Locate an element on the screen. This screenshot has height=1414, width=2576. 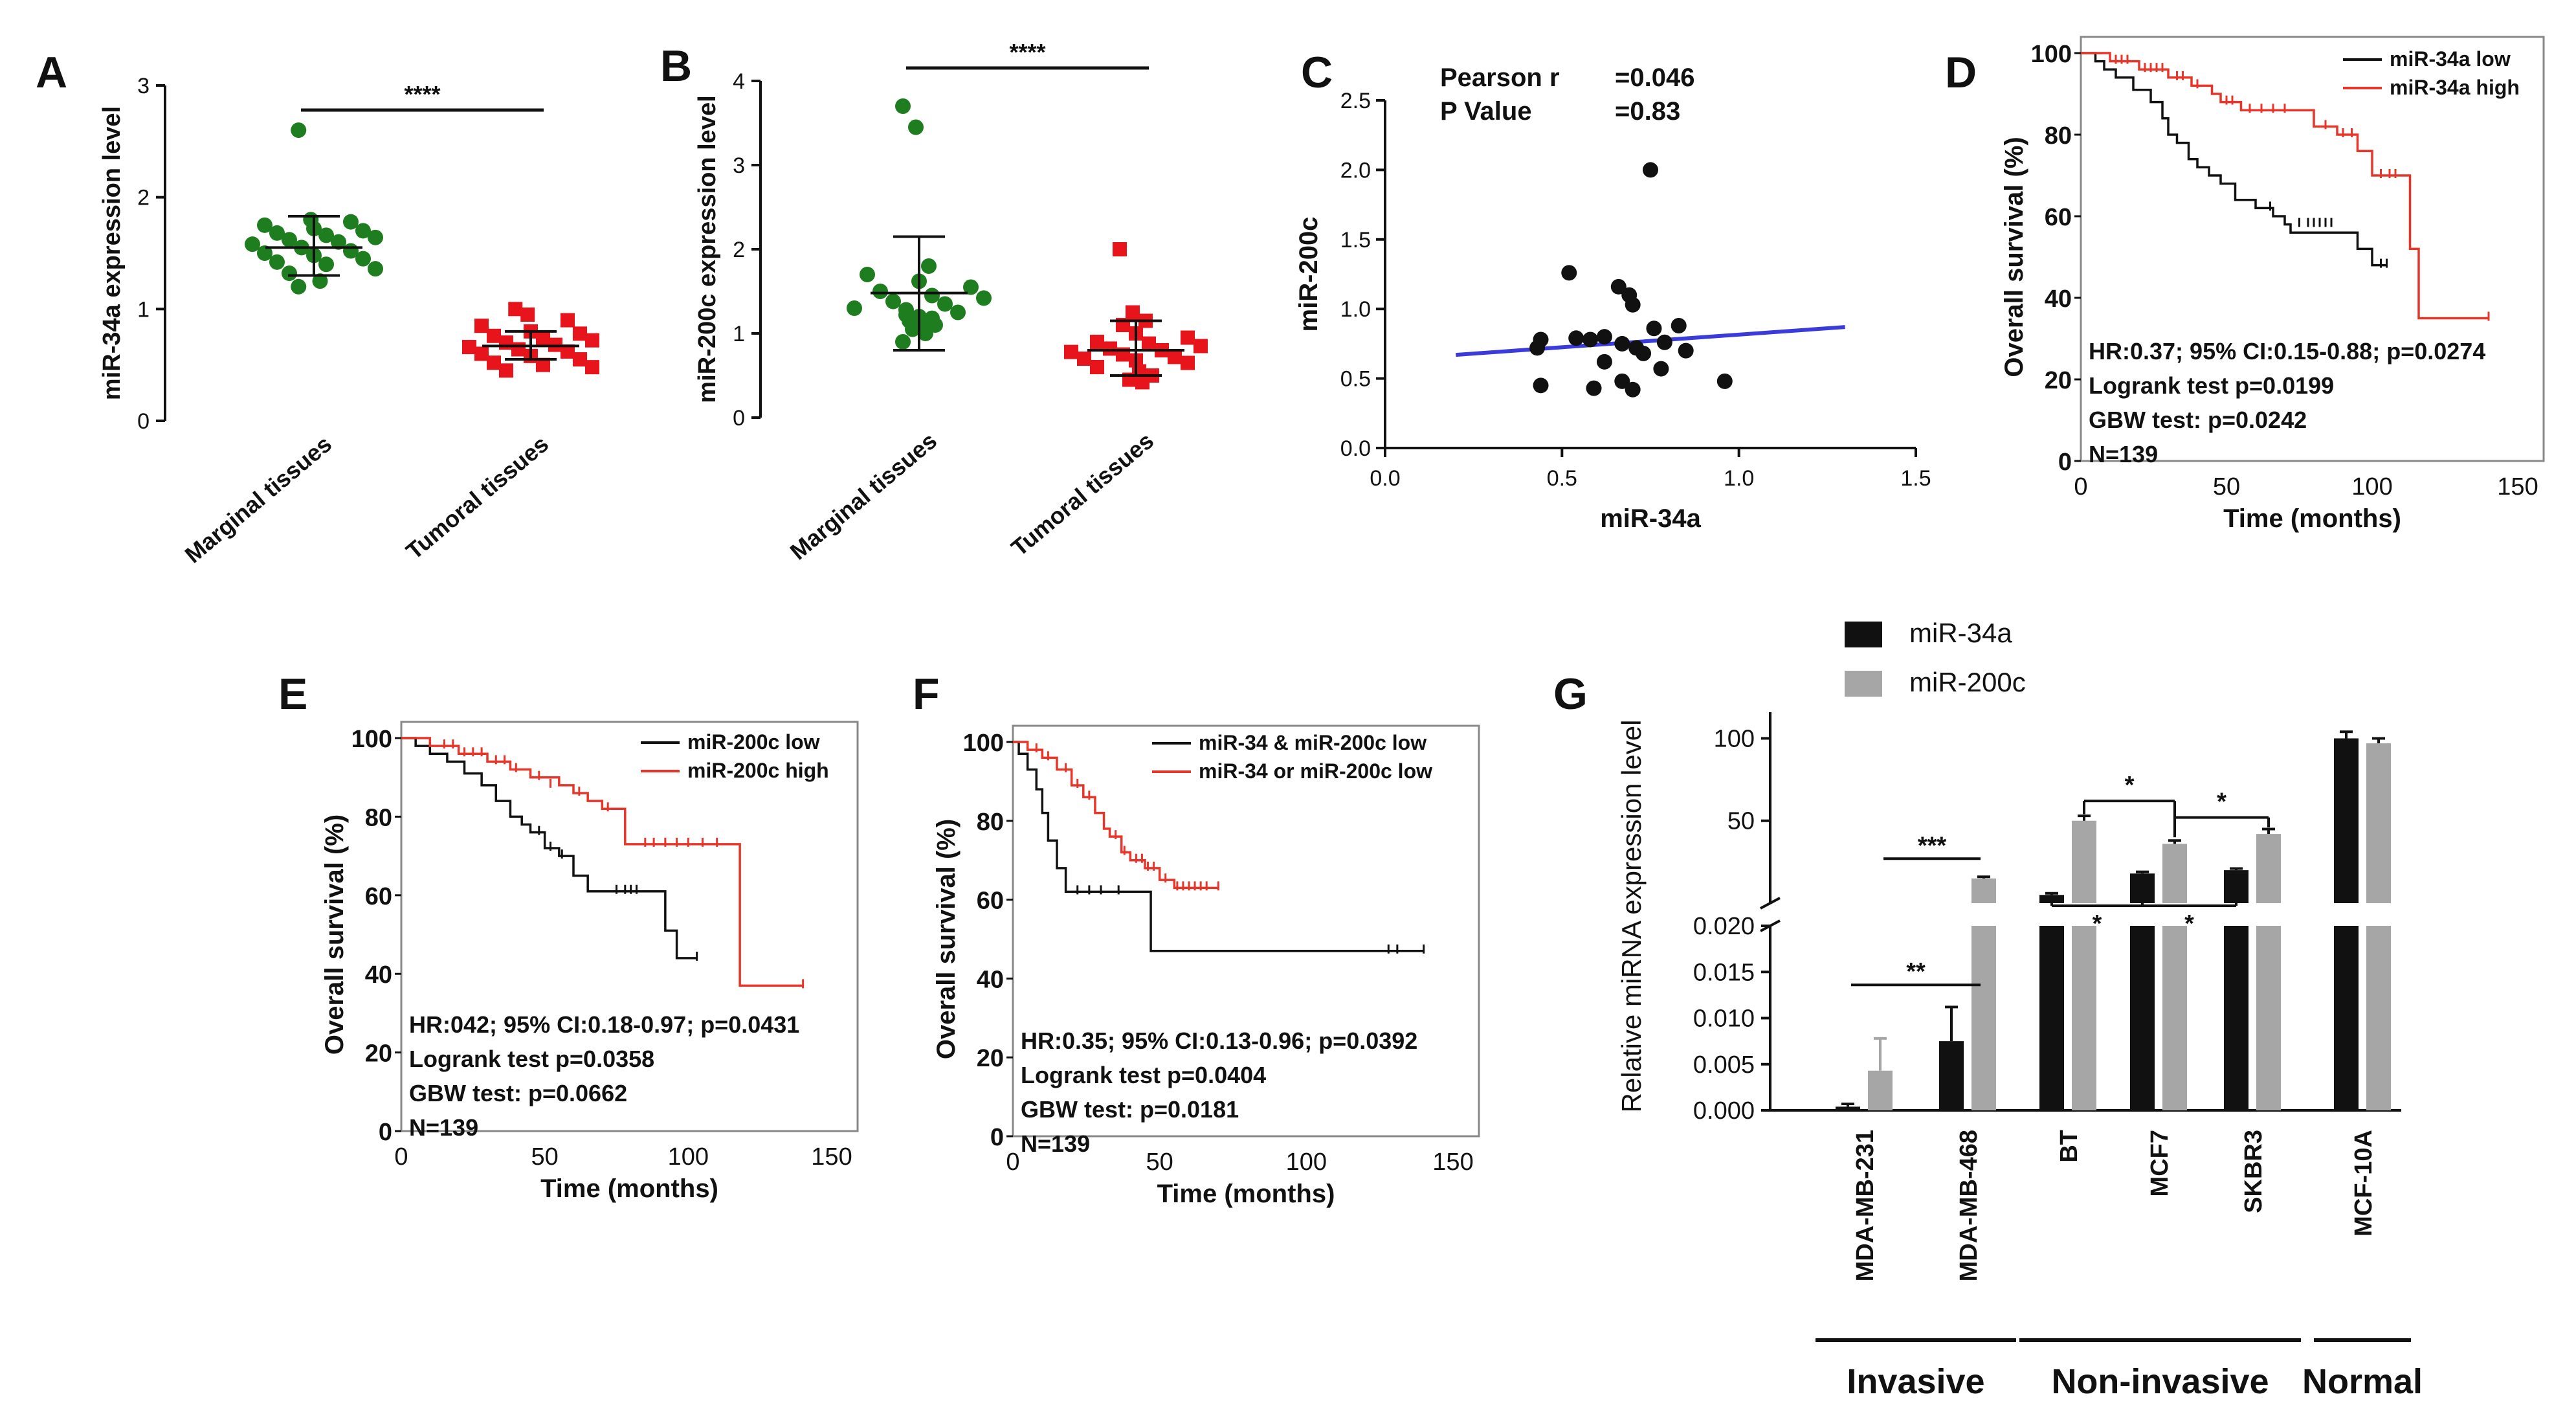
y-tick-label: 0.010 is located at coordinates (1724, 1019).